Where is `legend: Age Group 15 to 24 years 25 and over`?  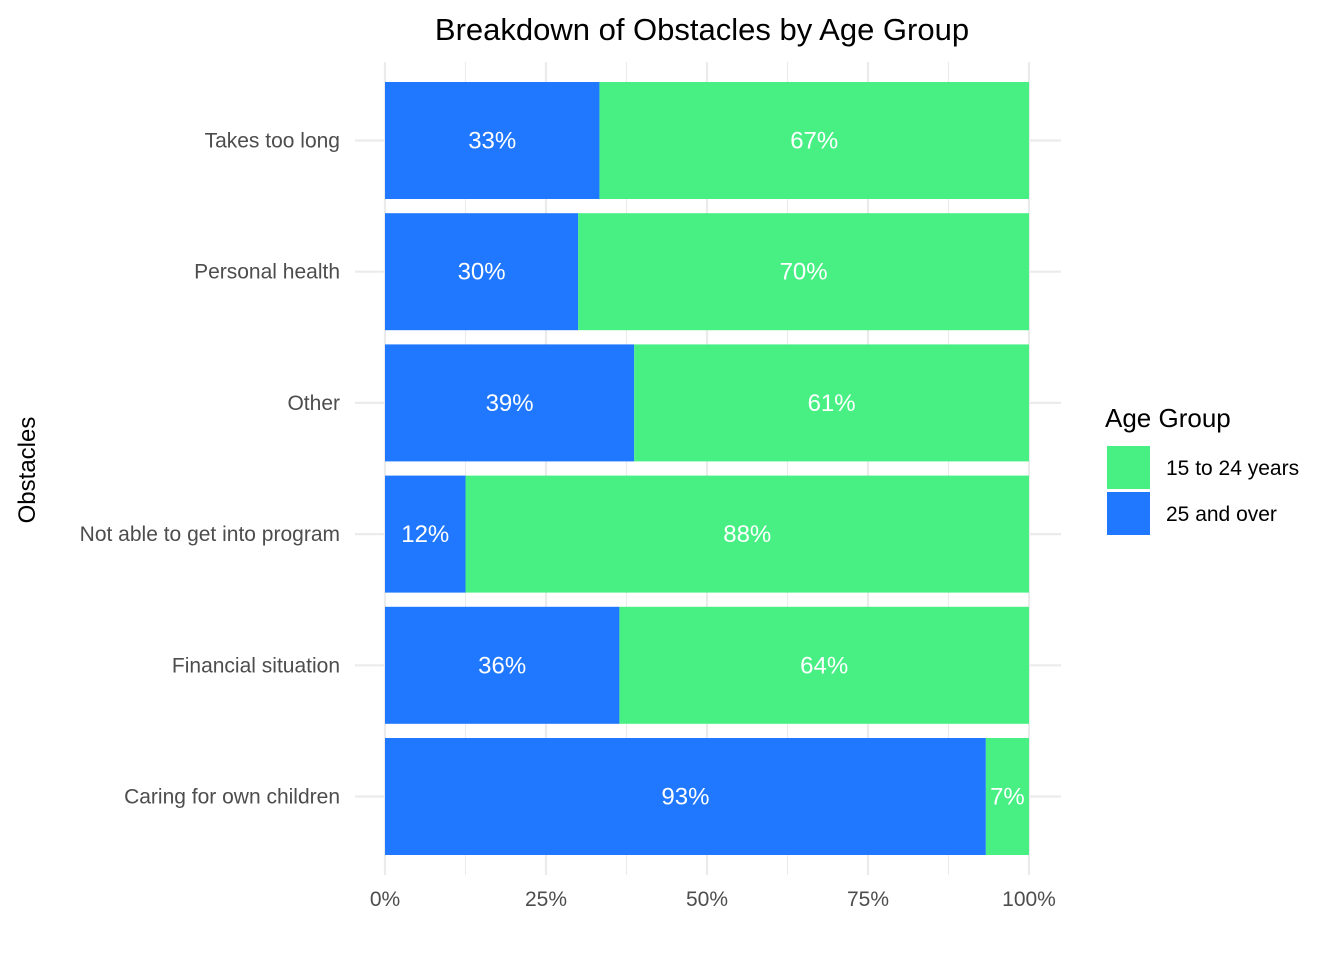 legend: Age Group 15 to 24 years 25 and over is located at coordinates (1202, 469).